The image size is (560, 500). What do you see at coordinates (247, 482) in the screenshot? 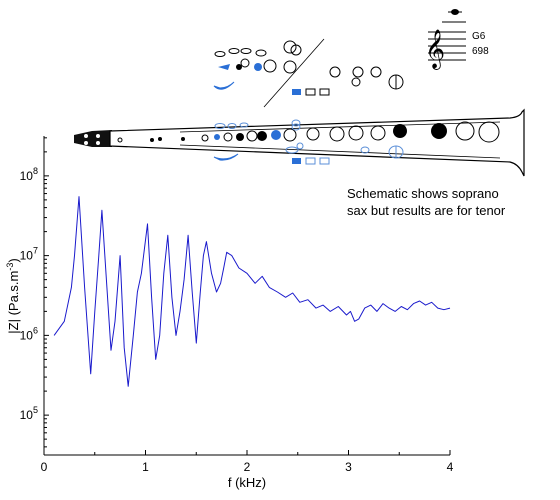
I see `x-axis-title: f (kHz)` at bounding box center [247, 482].